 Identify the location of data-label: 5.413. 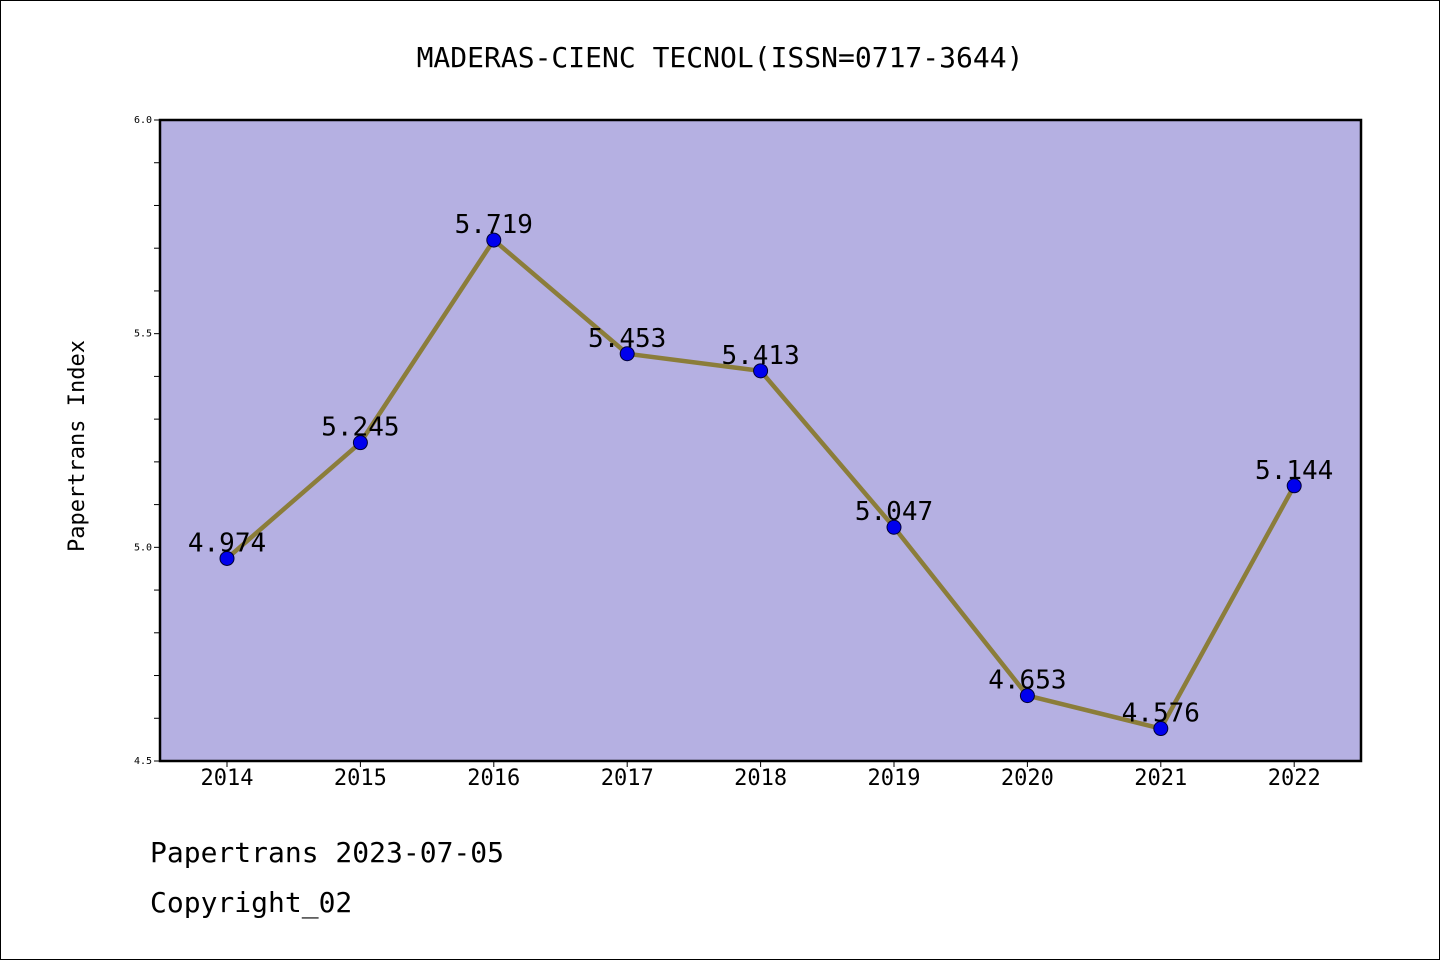
(760, 356).